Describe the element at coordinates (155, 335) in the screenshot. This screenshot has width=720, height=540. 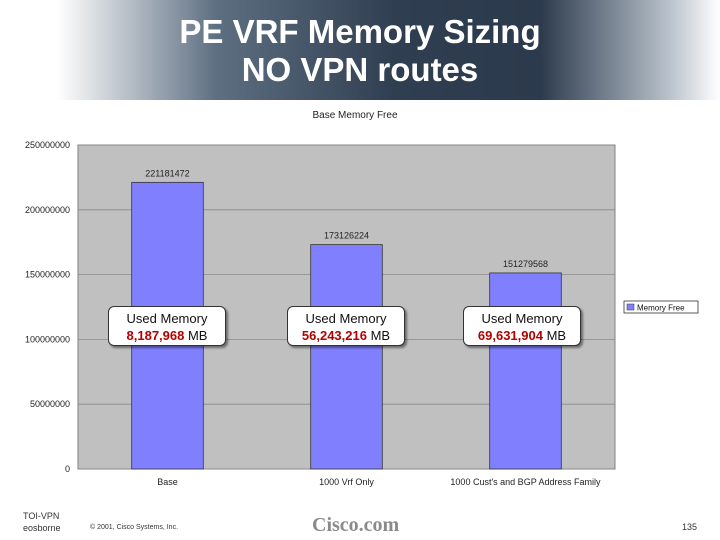
I see `callout-value: 8,187,968` at that location.